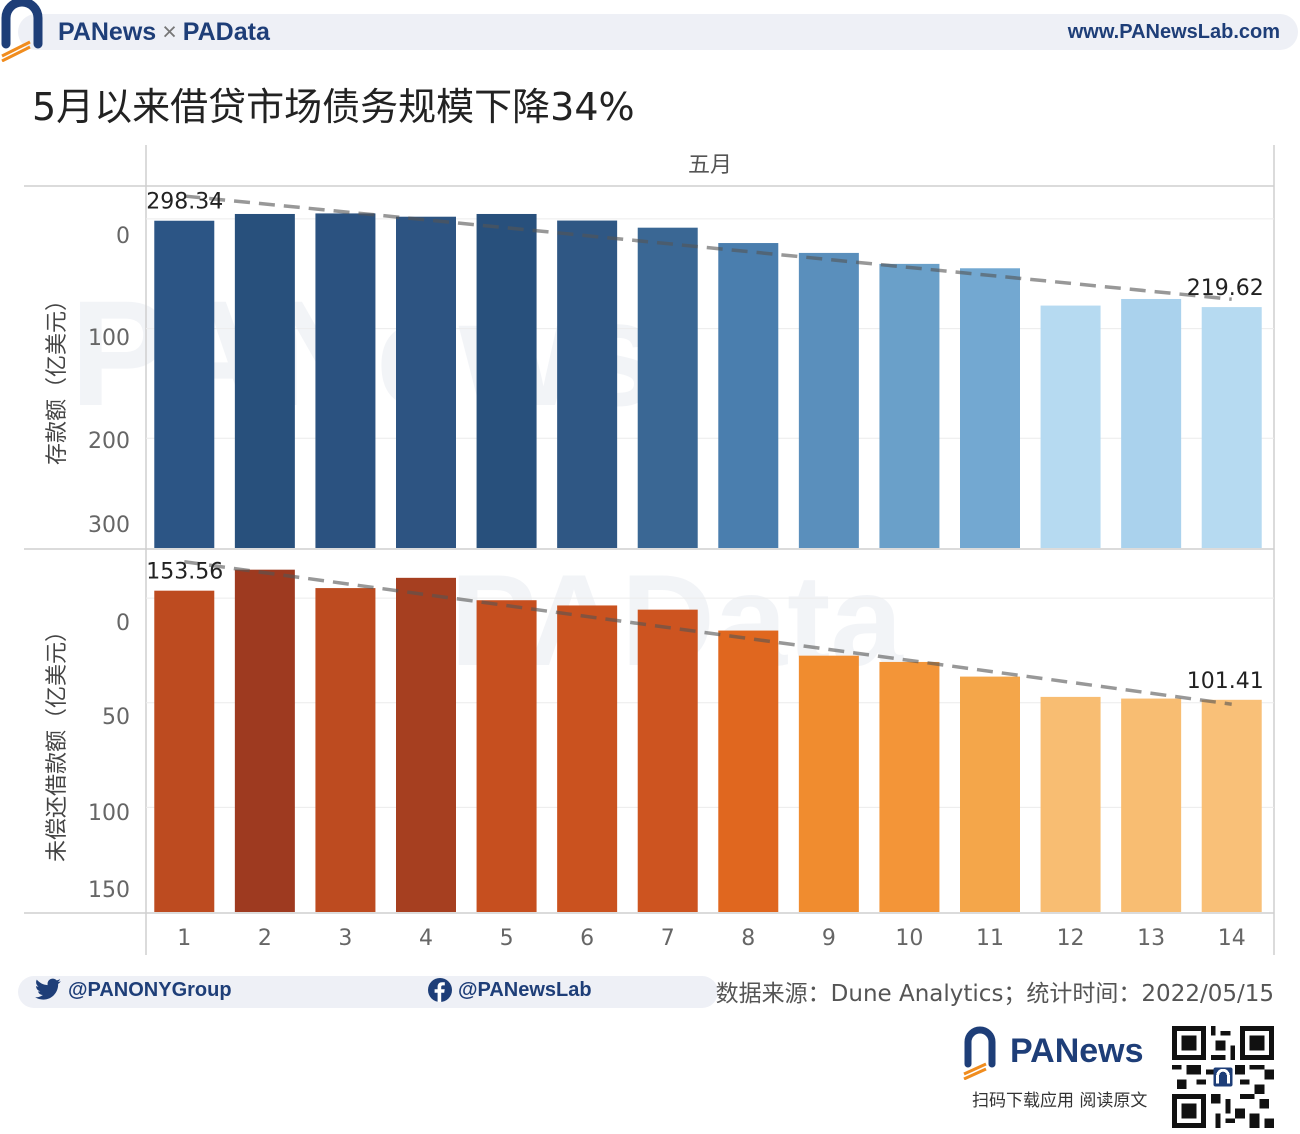 The height and width of the screenshot is (1134, 1300). What do you see at coordinates (150, 989) in the screenshot?
I see `twitter-label: @PANONYGroup` at bounding box center [150, 989].